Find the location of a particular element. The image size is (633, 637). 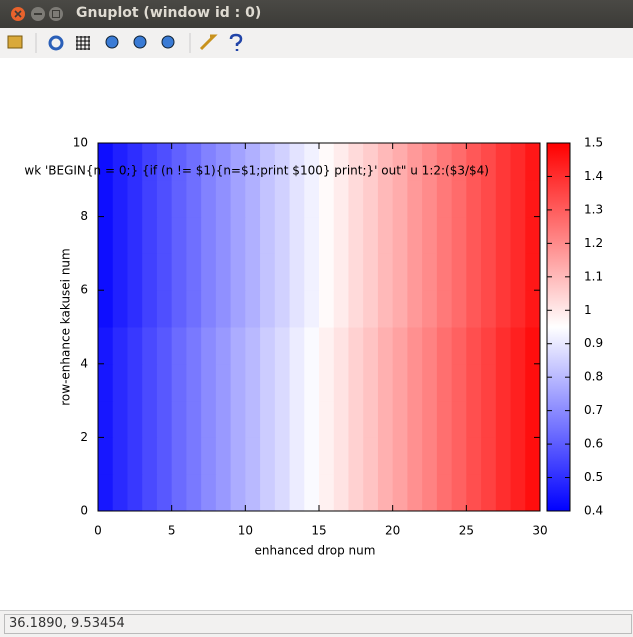

copy-button is located at coordinates (15, 42).